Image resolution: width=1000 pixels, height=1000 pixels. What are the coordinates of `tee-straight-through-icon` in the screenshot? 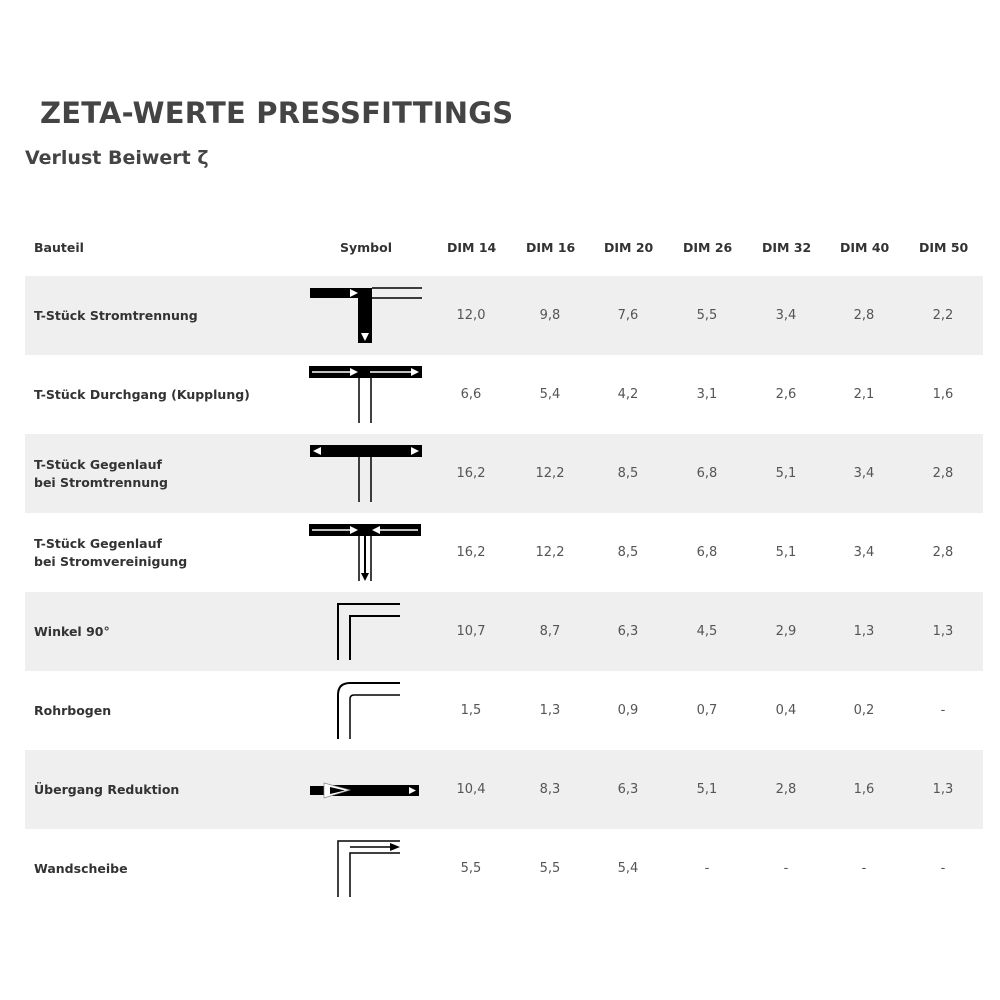 It's located at (365, 394).